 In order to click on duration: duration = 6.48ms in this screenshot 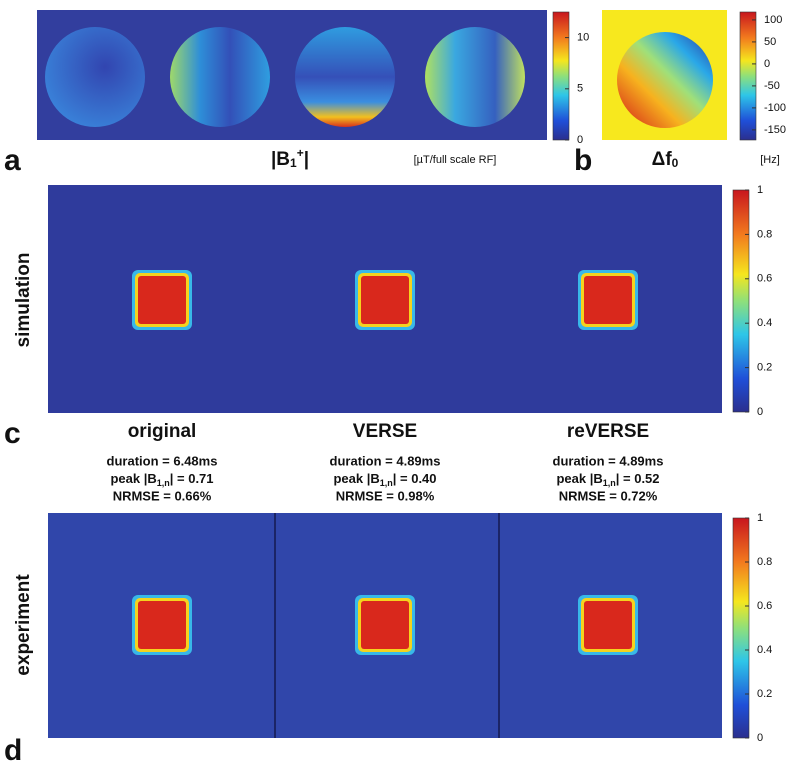, I will do `click(162, 460)`.